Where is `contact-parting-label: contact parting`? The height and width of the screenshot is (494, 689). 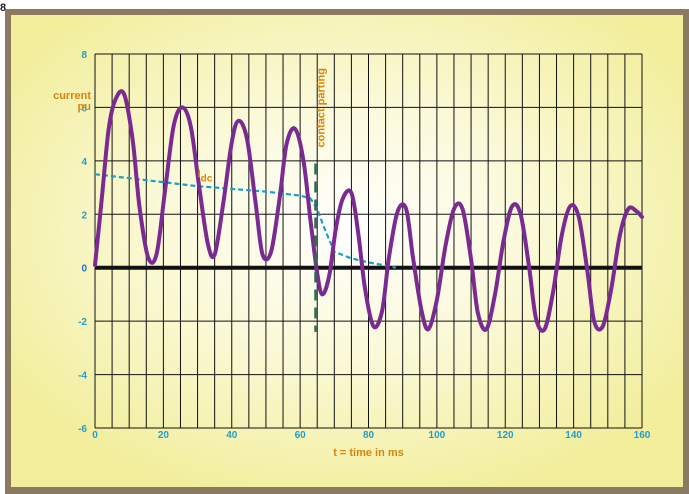
contact-parting-label: contact parting is located at coordinates (322, 107).